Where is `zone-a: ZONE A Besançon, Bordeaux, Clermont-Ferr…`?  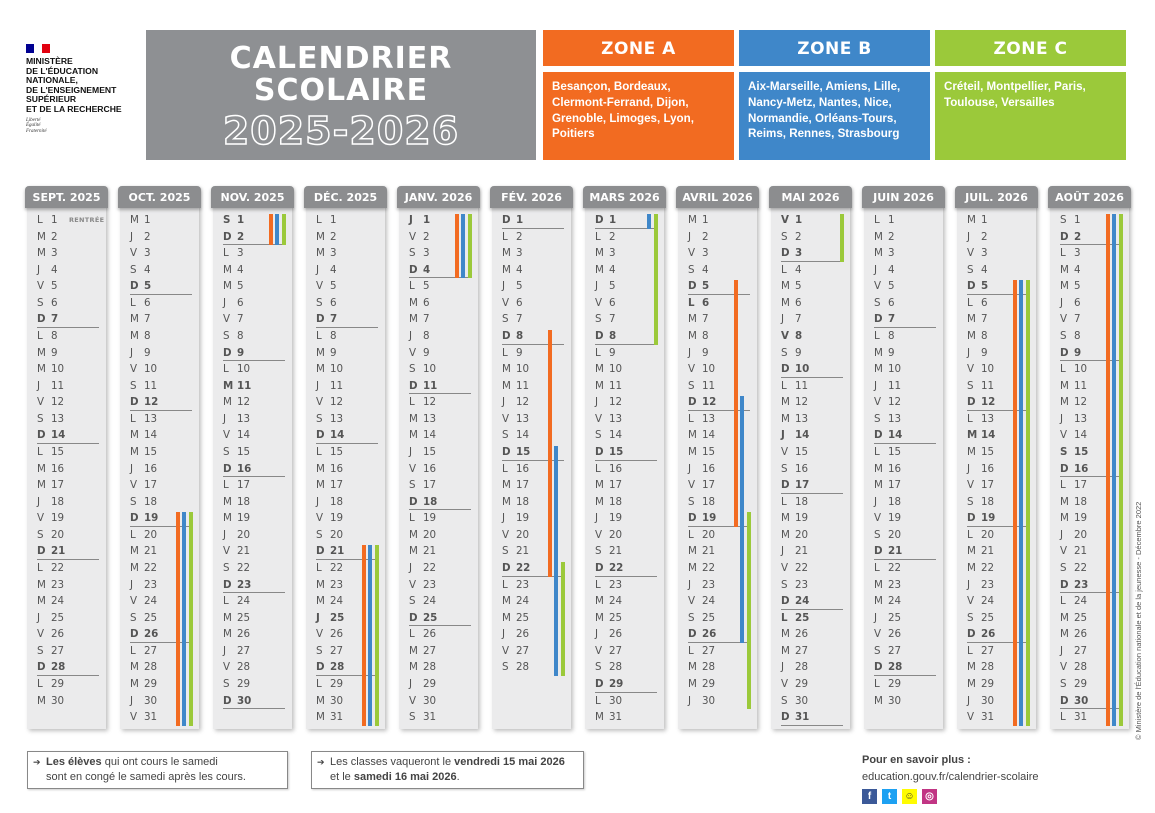
zone-a: ZONE A Besançon, Bordeaux, Clermont-Ferr… is located at coordinates (638, 95).